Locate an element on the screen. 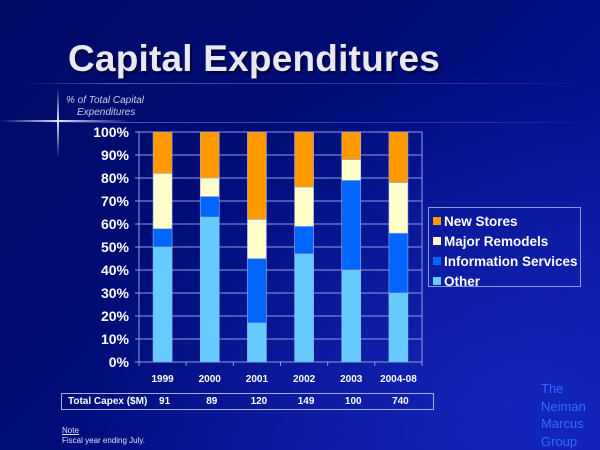  legend-label: Major Remodels is located at coordinates (496, 241).